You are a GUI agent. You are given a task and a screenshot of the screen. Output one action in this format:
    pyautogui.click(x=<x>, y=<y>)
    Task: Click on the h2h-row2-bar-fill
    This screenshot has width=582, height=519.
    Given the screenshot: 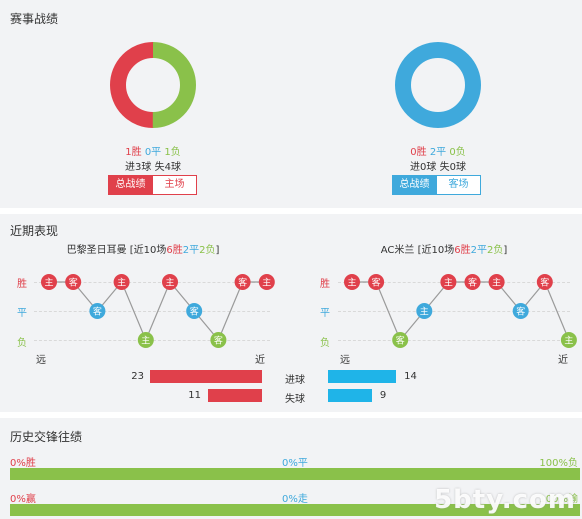 What is the action you would take?
    pyautogui.click(x=295, y=510)
    